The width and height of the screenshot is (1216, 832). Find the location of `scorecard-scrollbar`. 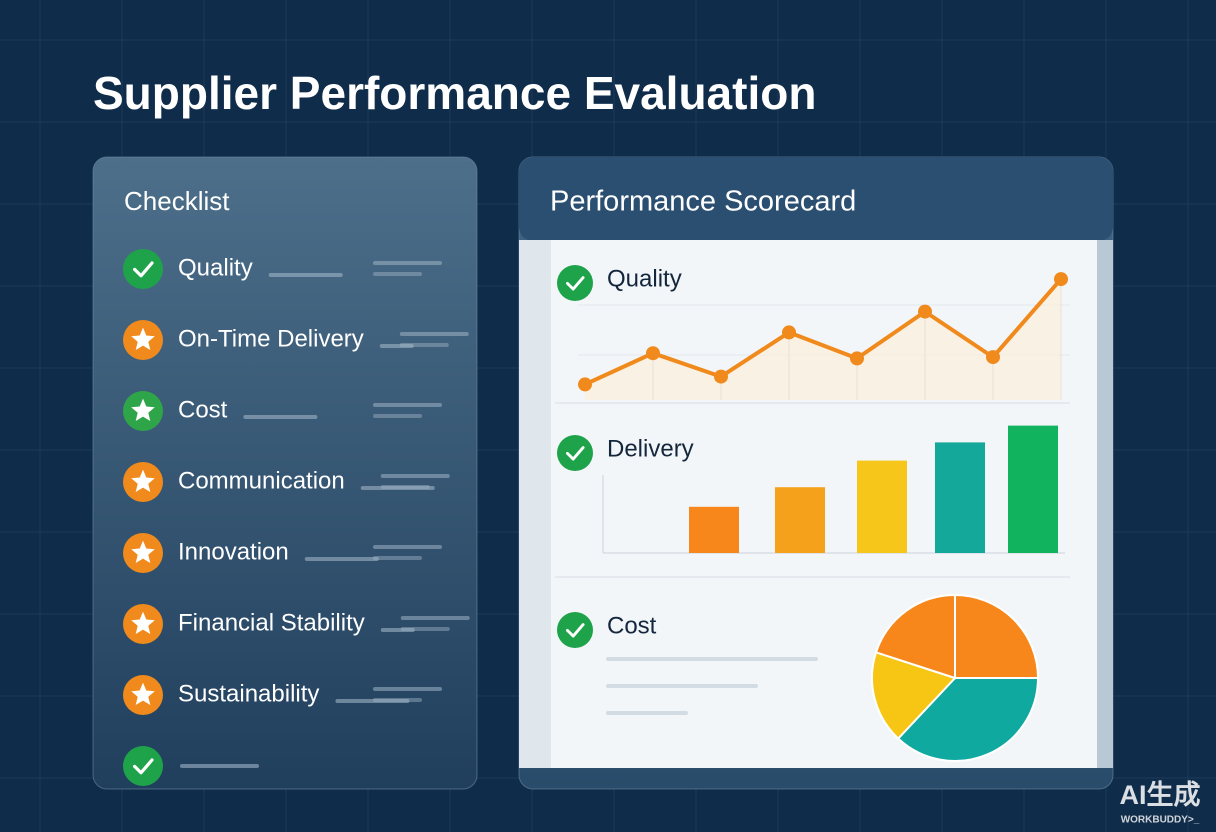

scorecard-scrollbar is located at coordinates (1105, 504).